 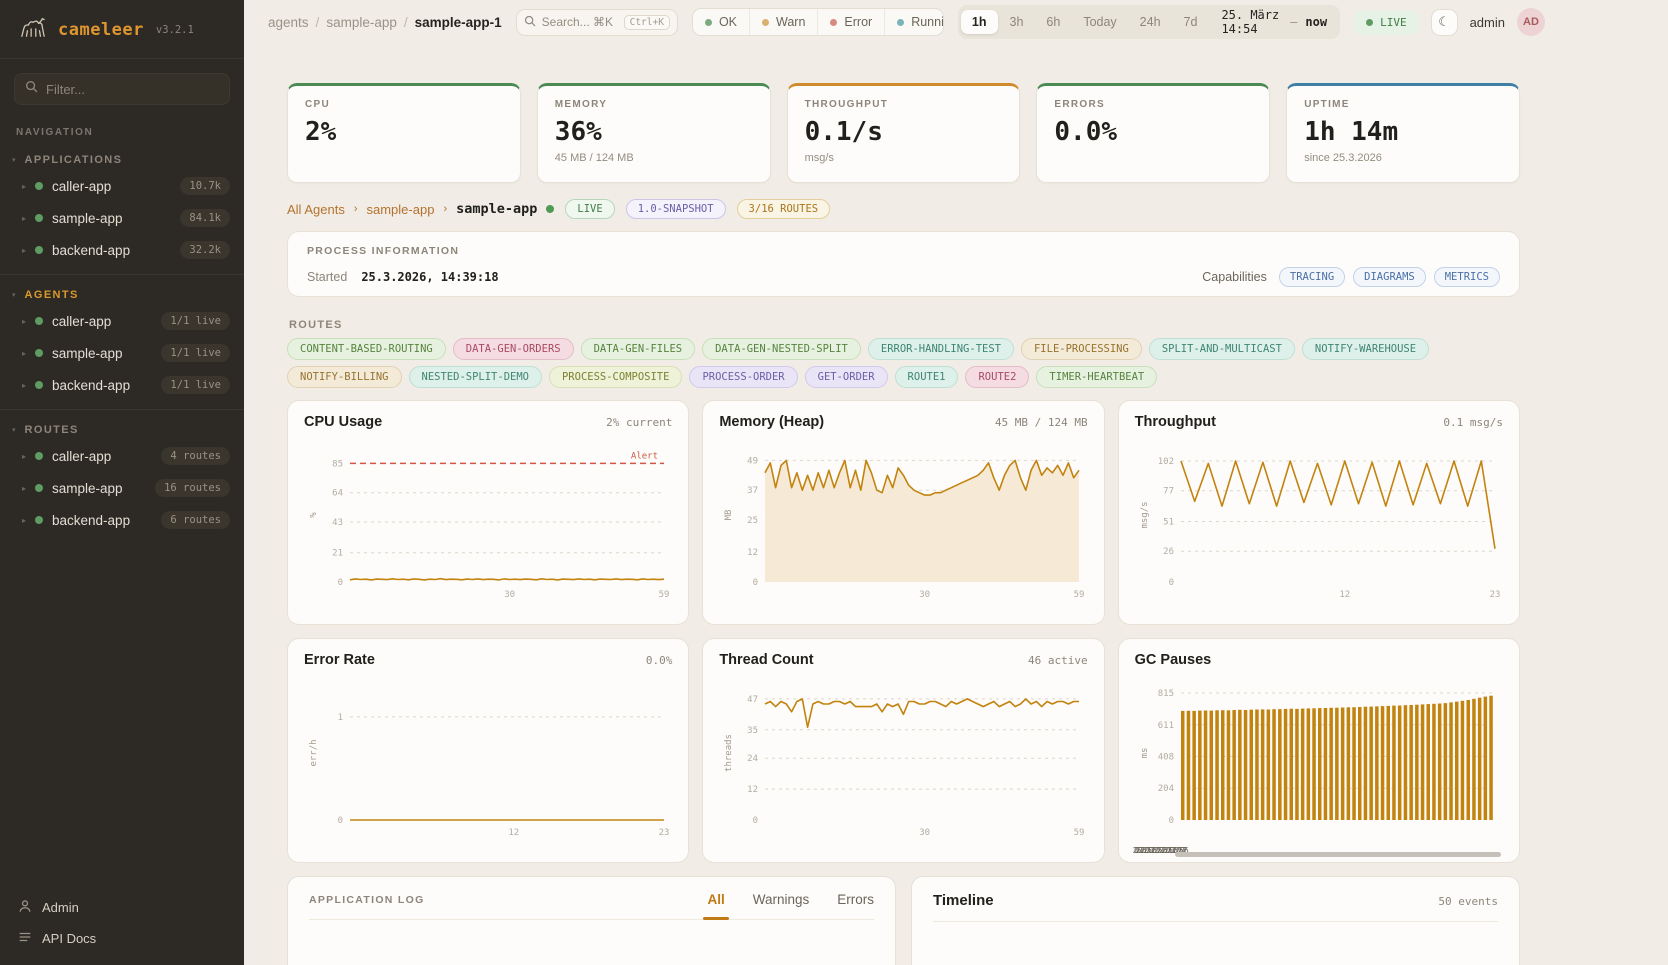 I want to click on tab-warnings: Warnings, so click(x=781, y=899).